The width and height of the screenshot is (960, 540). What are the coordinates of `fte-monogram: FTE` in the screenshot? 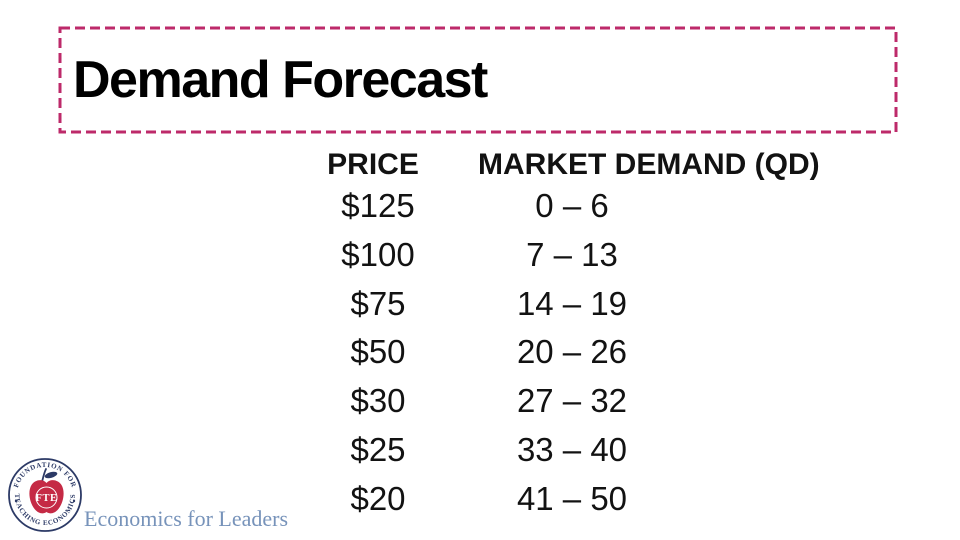 It's located at (47, 498).